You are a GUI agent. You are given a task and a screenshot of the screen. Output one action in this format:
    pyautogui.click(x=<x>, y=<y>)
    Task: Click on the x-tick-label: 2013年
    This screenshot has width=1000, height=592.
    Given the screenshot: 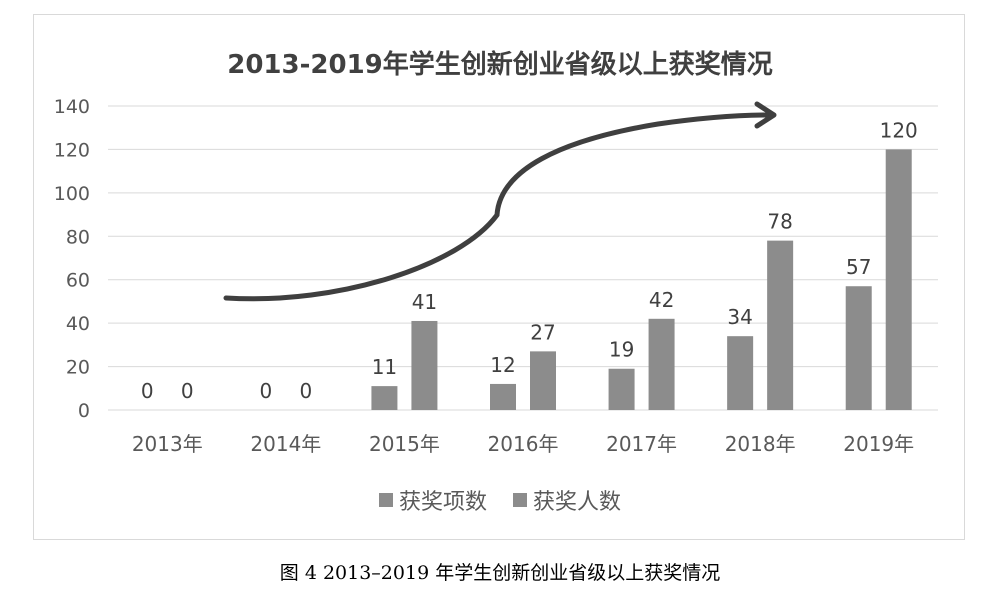 What is the action you would take?
    pyautogui.click(x=167, y=444)
    